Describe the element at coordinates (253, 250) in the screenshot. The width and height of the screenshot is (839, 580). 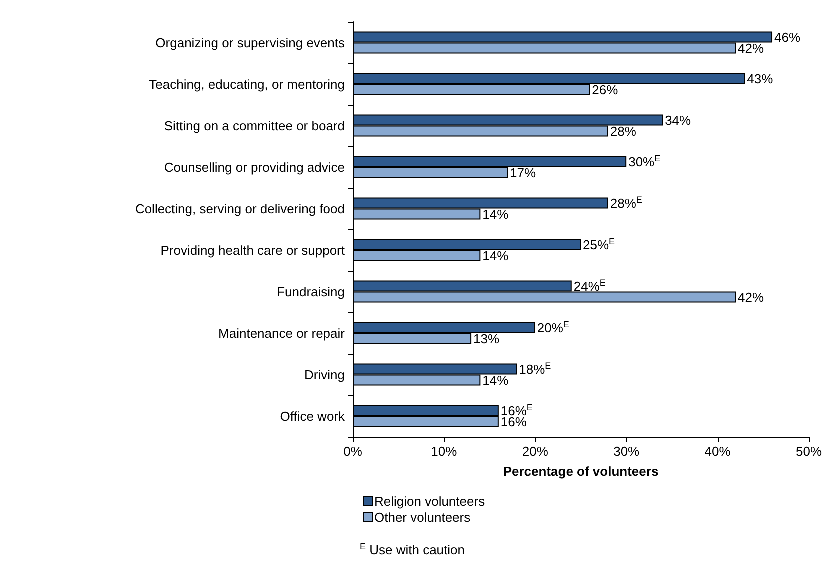
I see `y-tick-label: Providing health care or support` at that location.